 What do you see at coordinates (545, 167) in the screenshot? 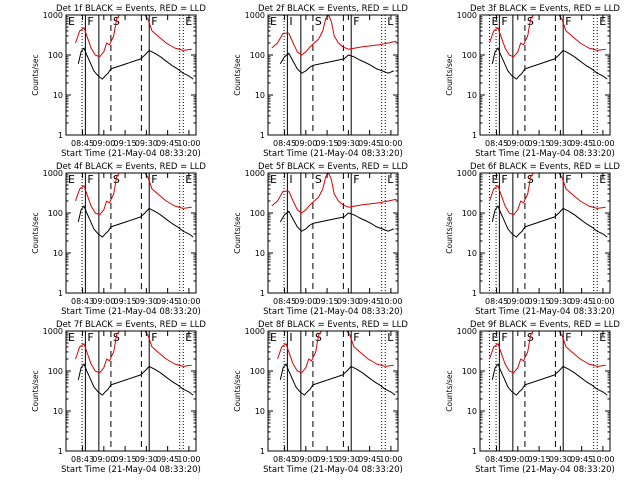
I see `chart-title: Det 6f BLACK = Events, RED = LLD` at bounding box center [545, 167].